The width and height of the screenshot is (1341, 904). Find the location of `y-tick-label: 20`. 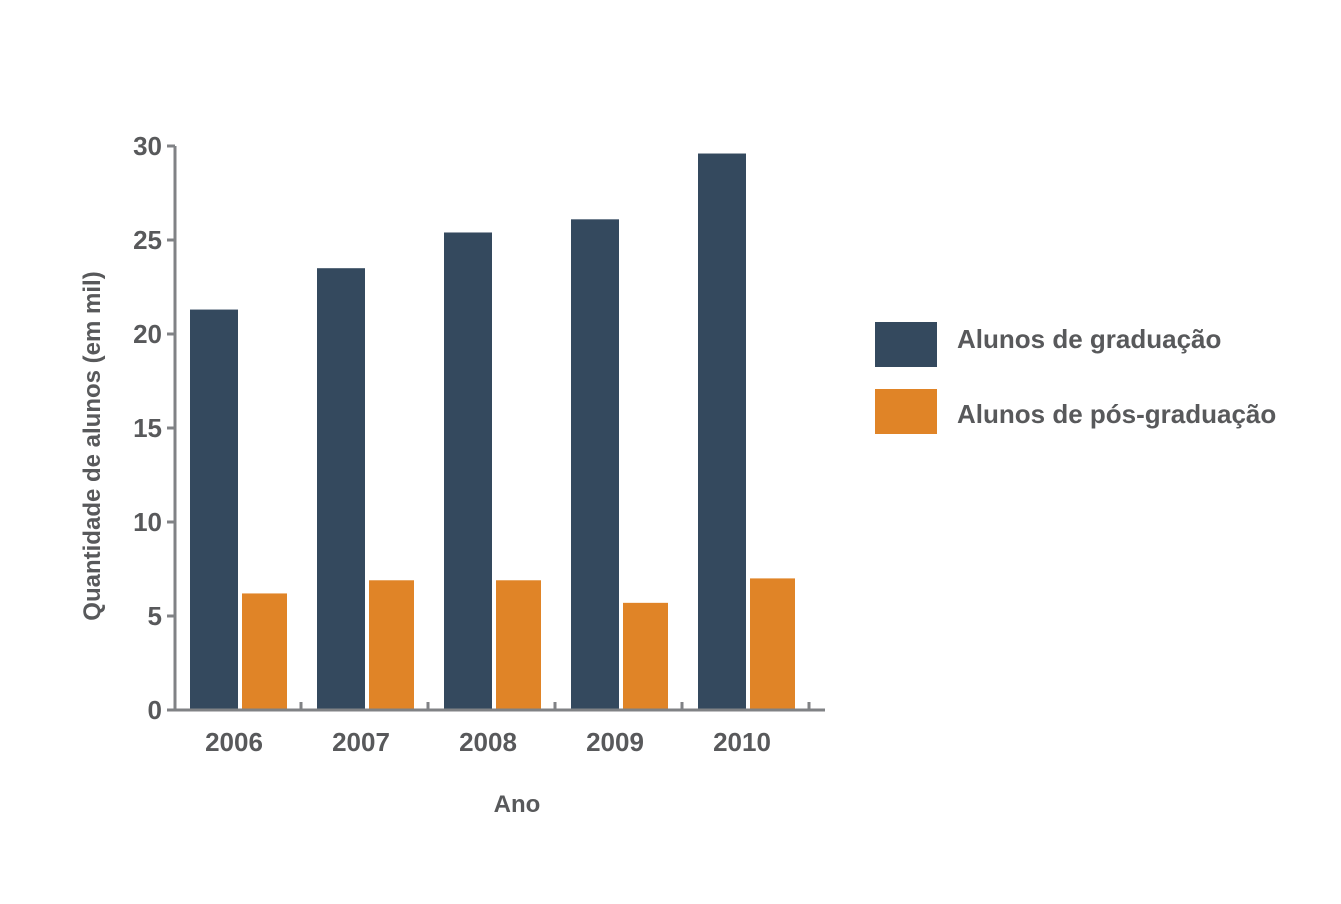

y-tick-label: 20 is located at coordinates (147, 334).